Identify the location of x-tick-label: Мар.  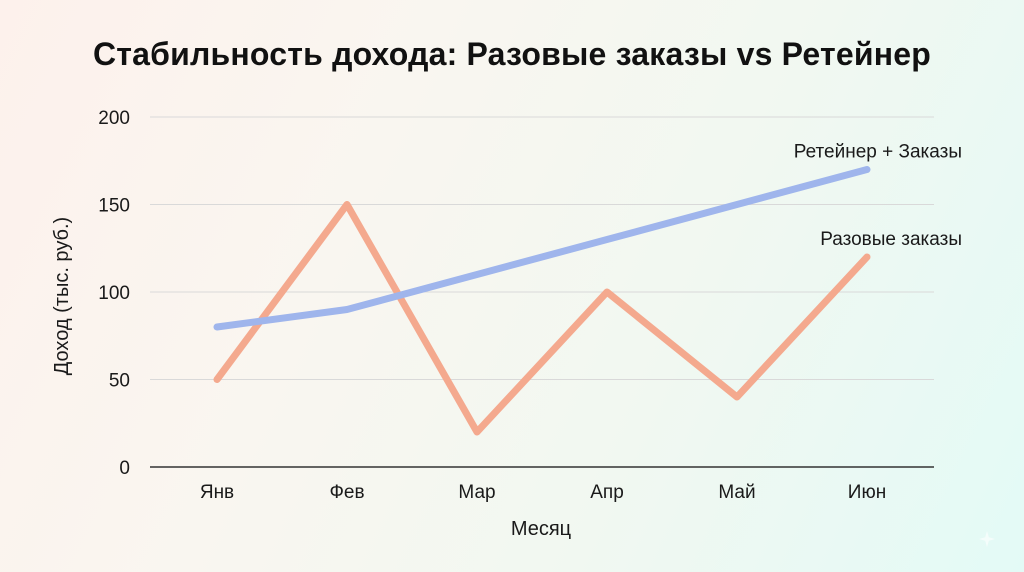
(476, 492).